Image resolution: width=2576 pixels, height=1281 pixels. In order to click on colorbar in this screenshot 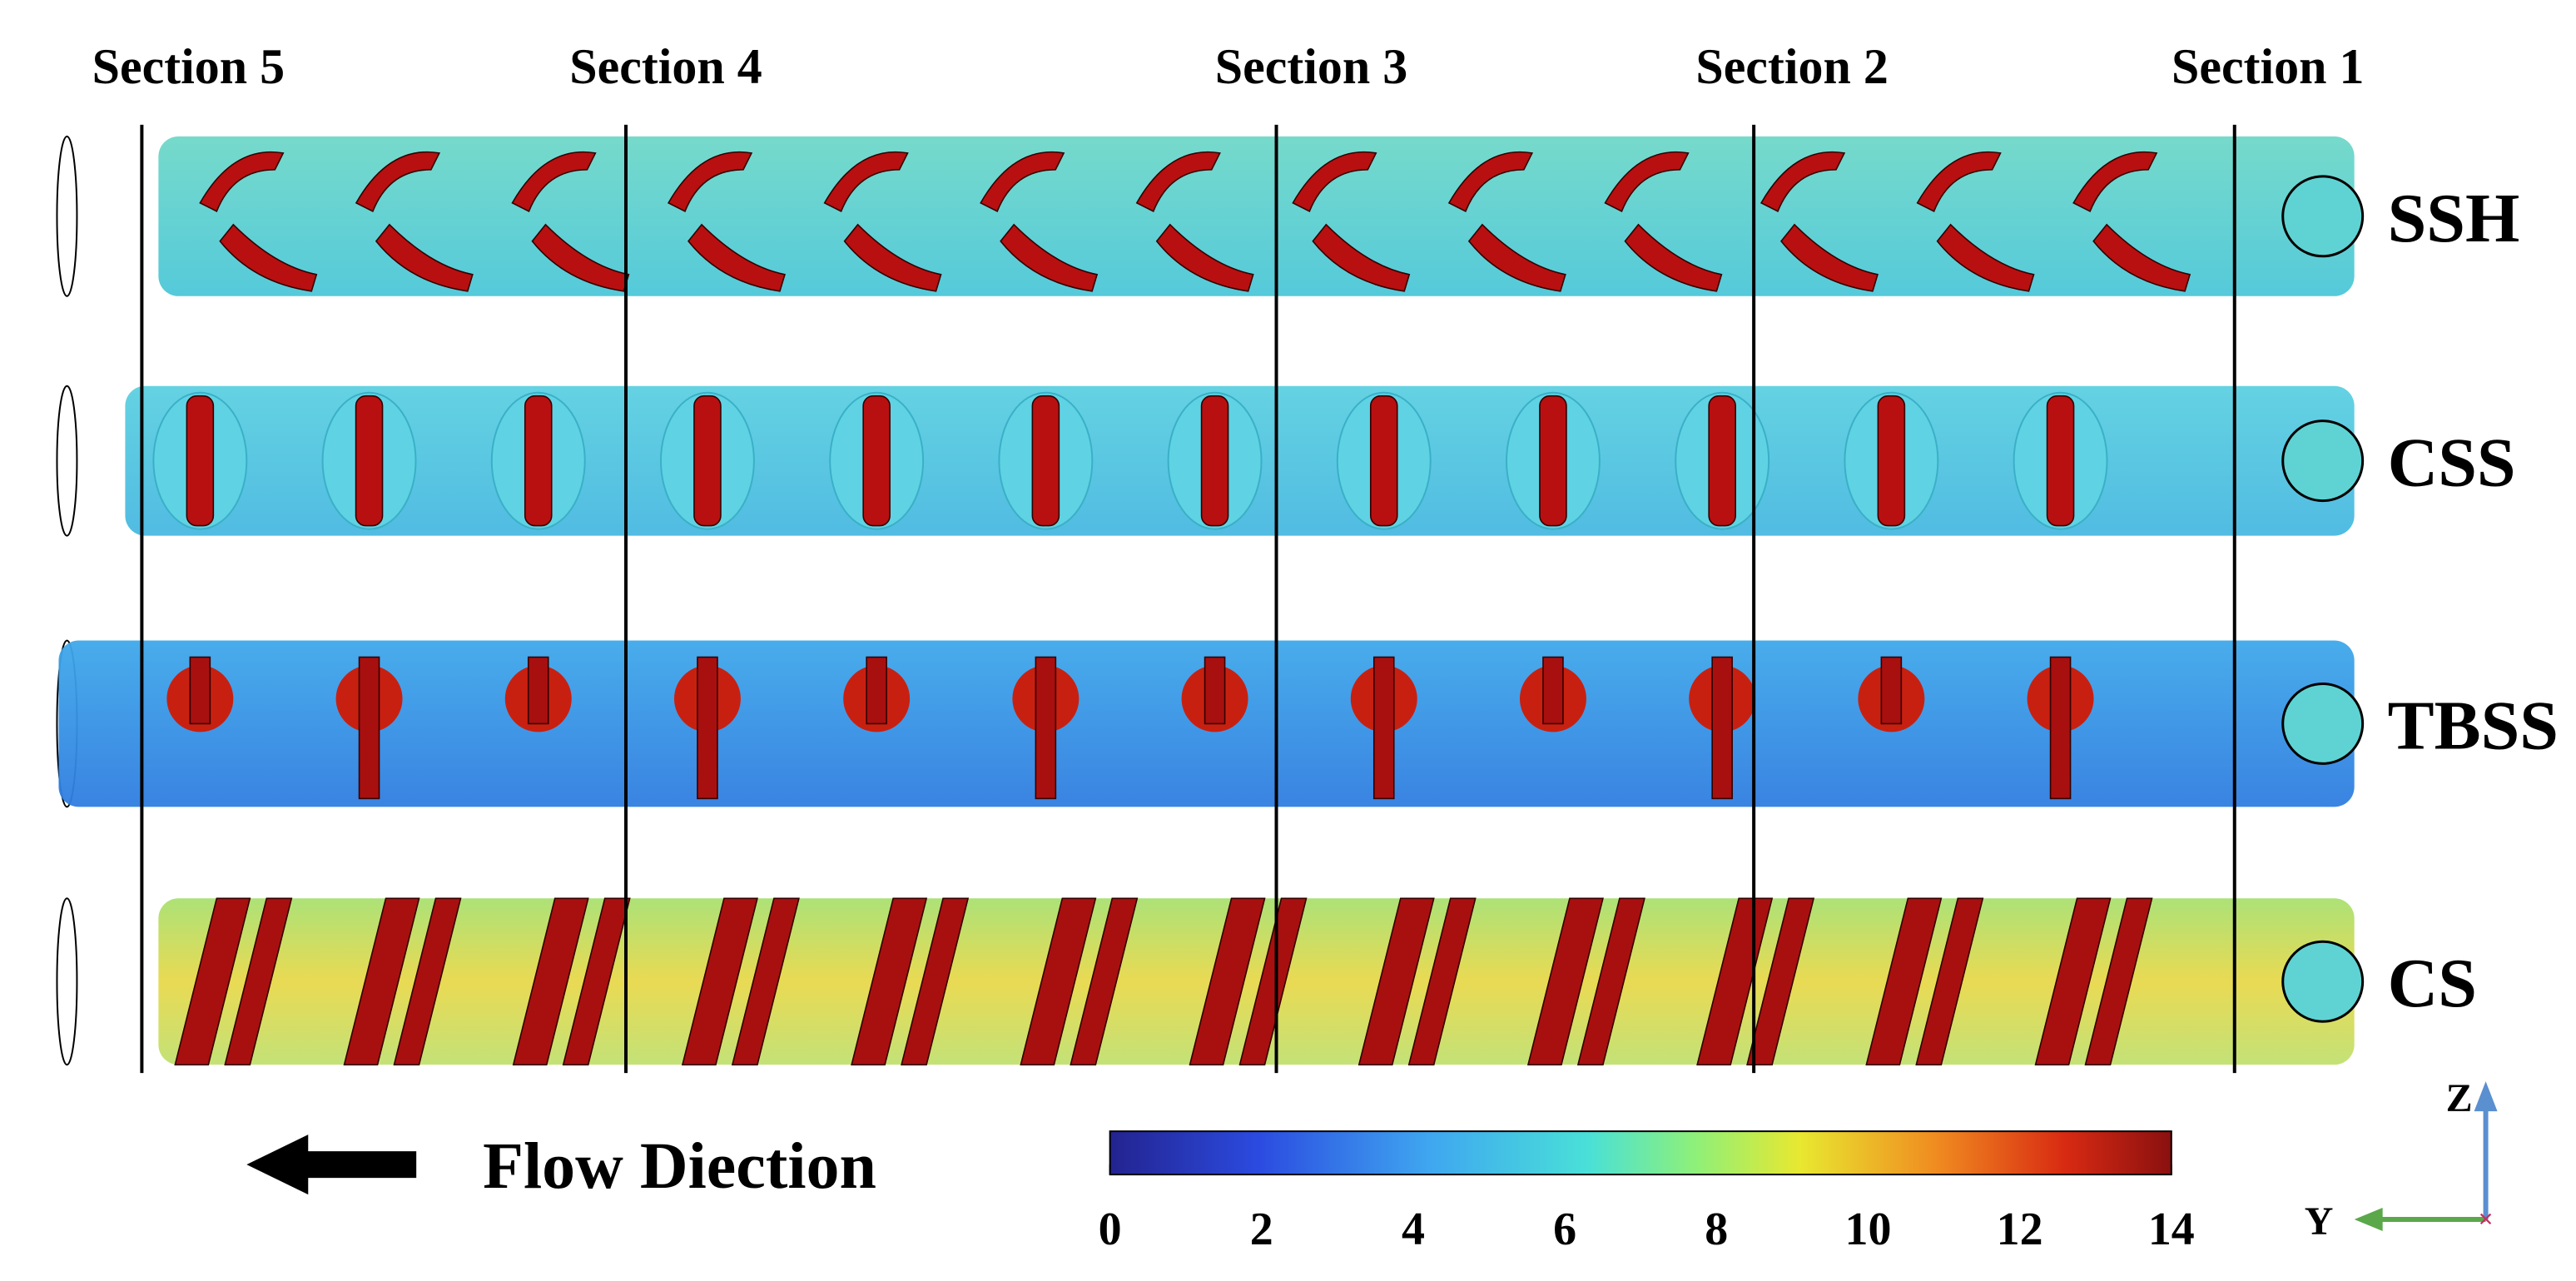, I will do `click(1640, 1153)`.